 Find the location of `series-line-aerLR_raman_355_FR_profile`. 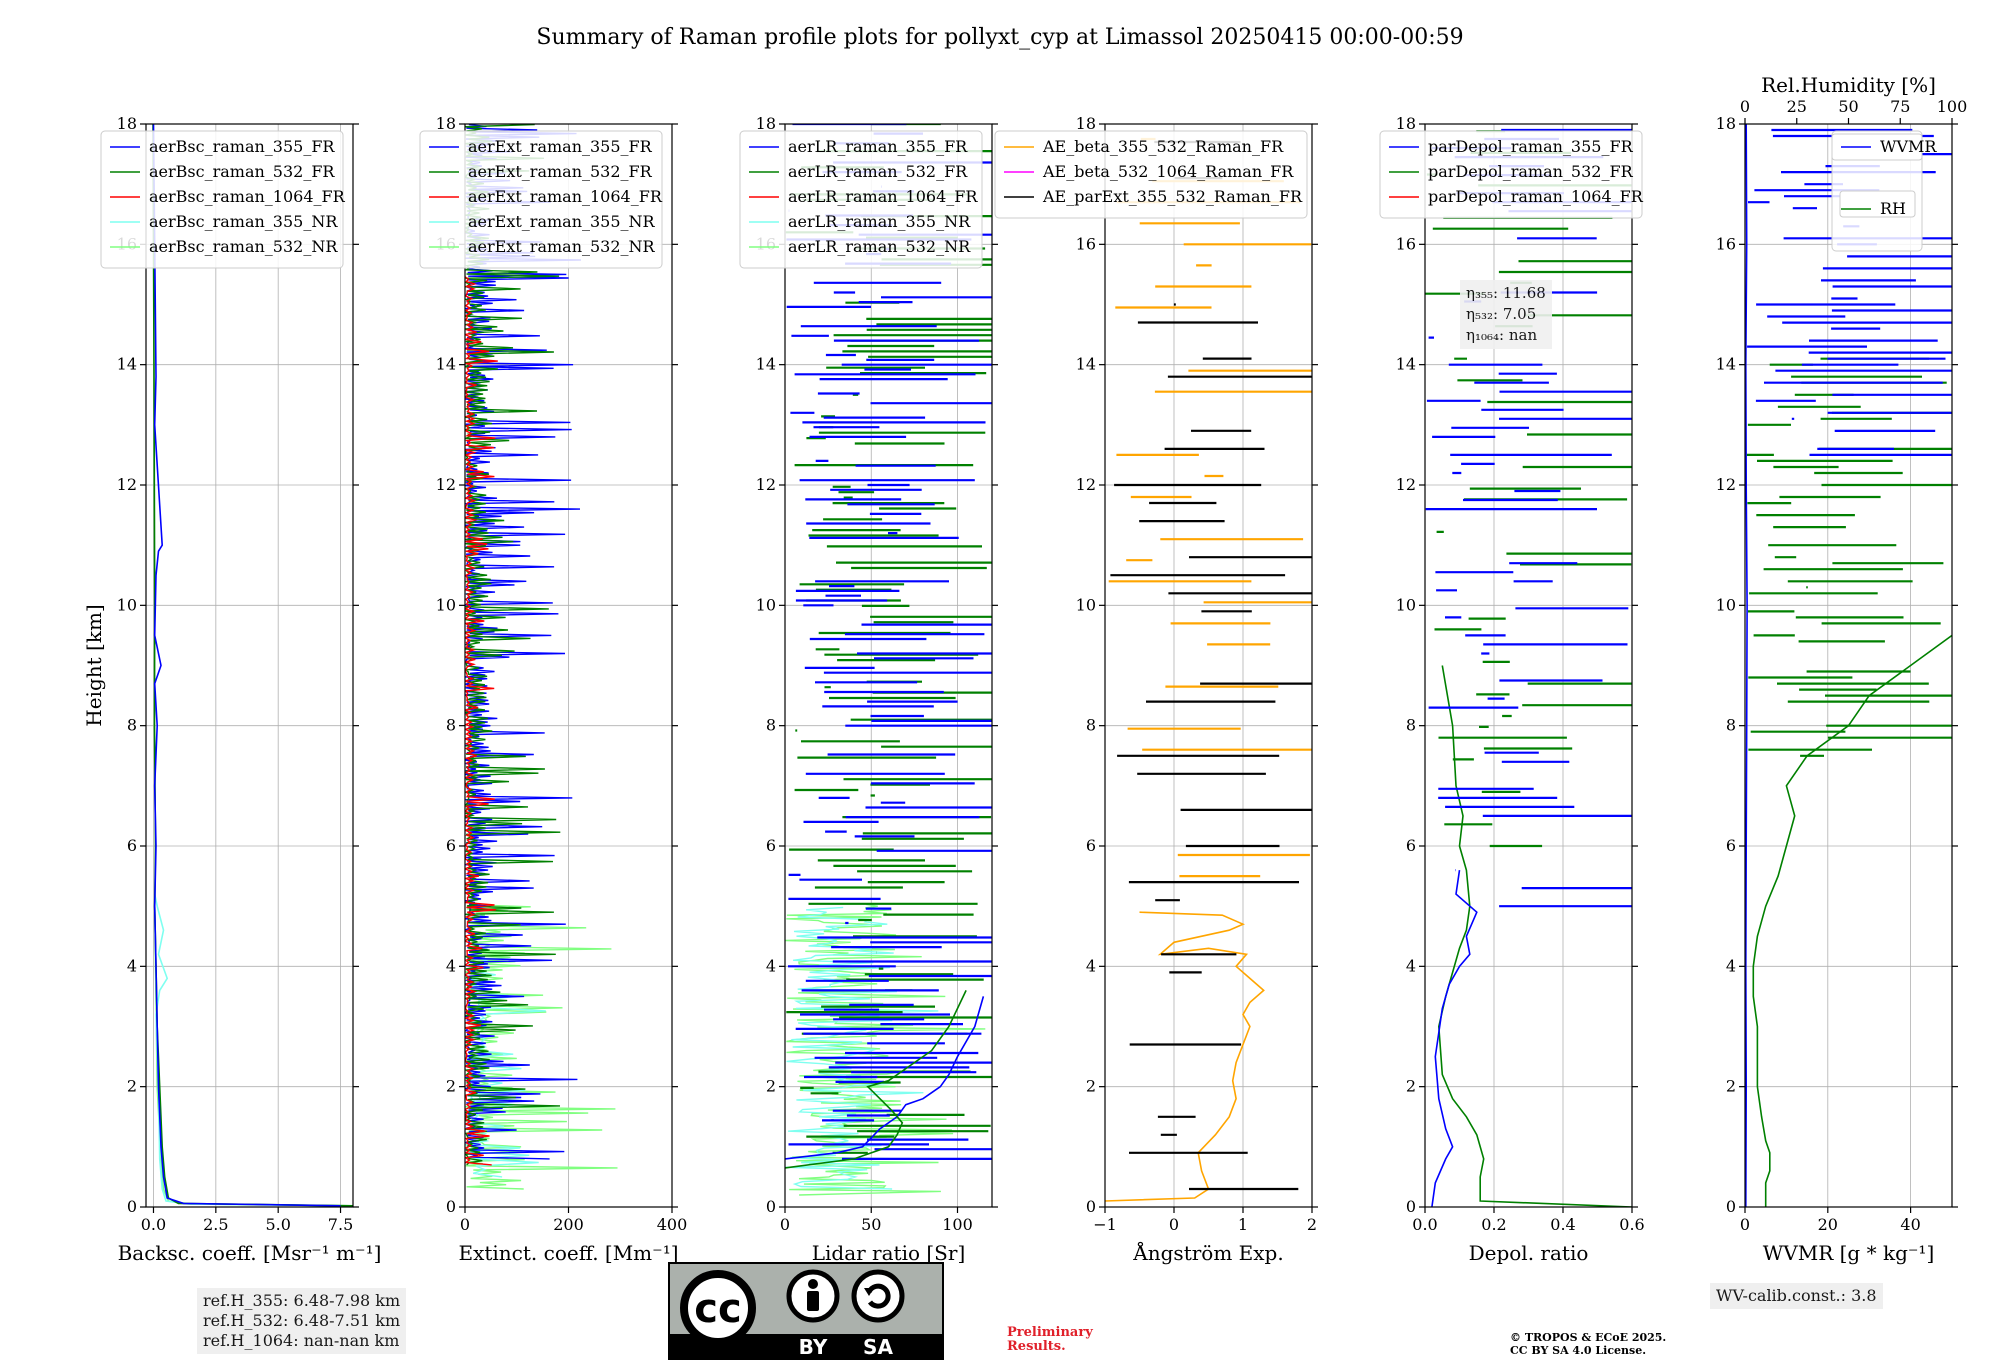

series-line-aerLR_raman_355_FR_profile is located at coordinates (885, 1078).